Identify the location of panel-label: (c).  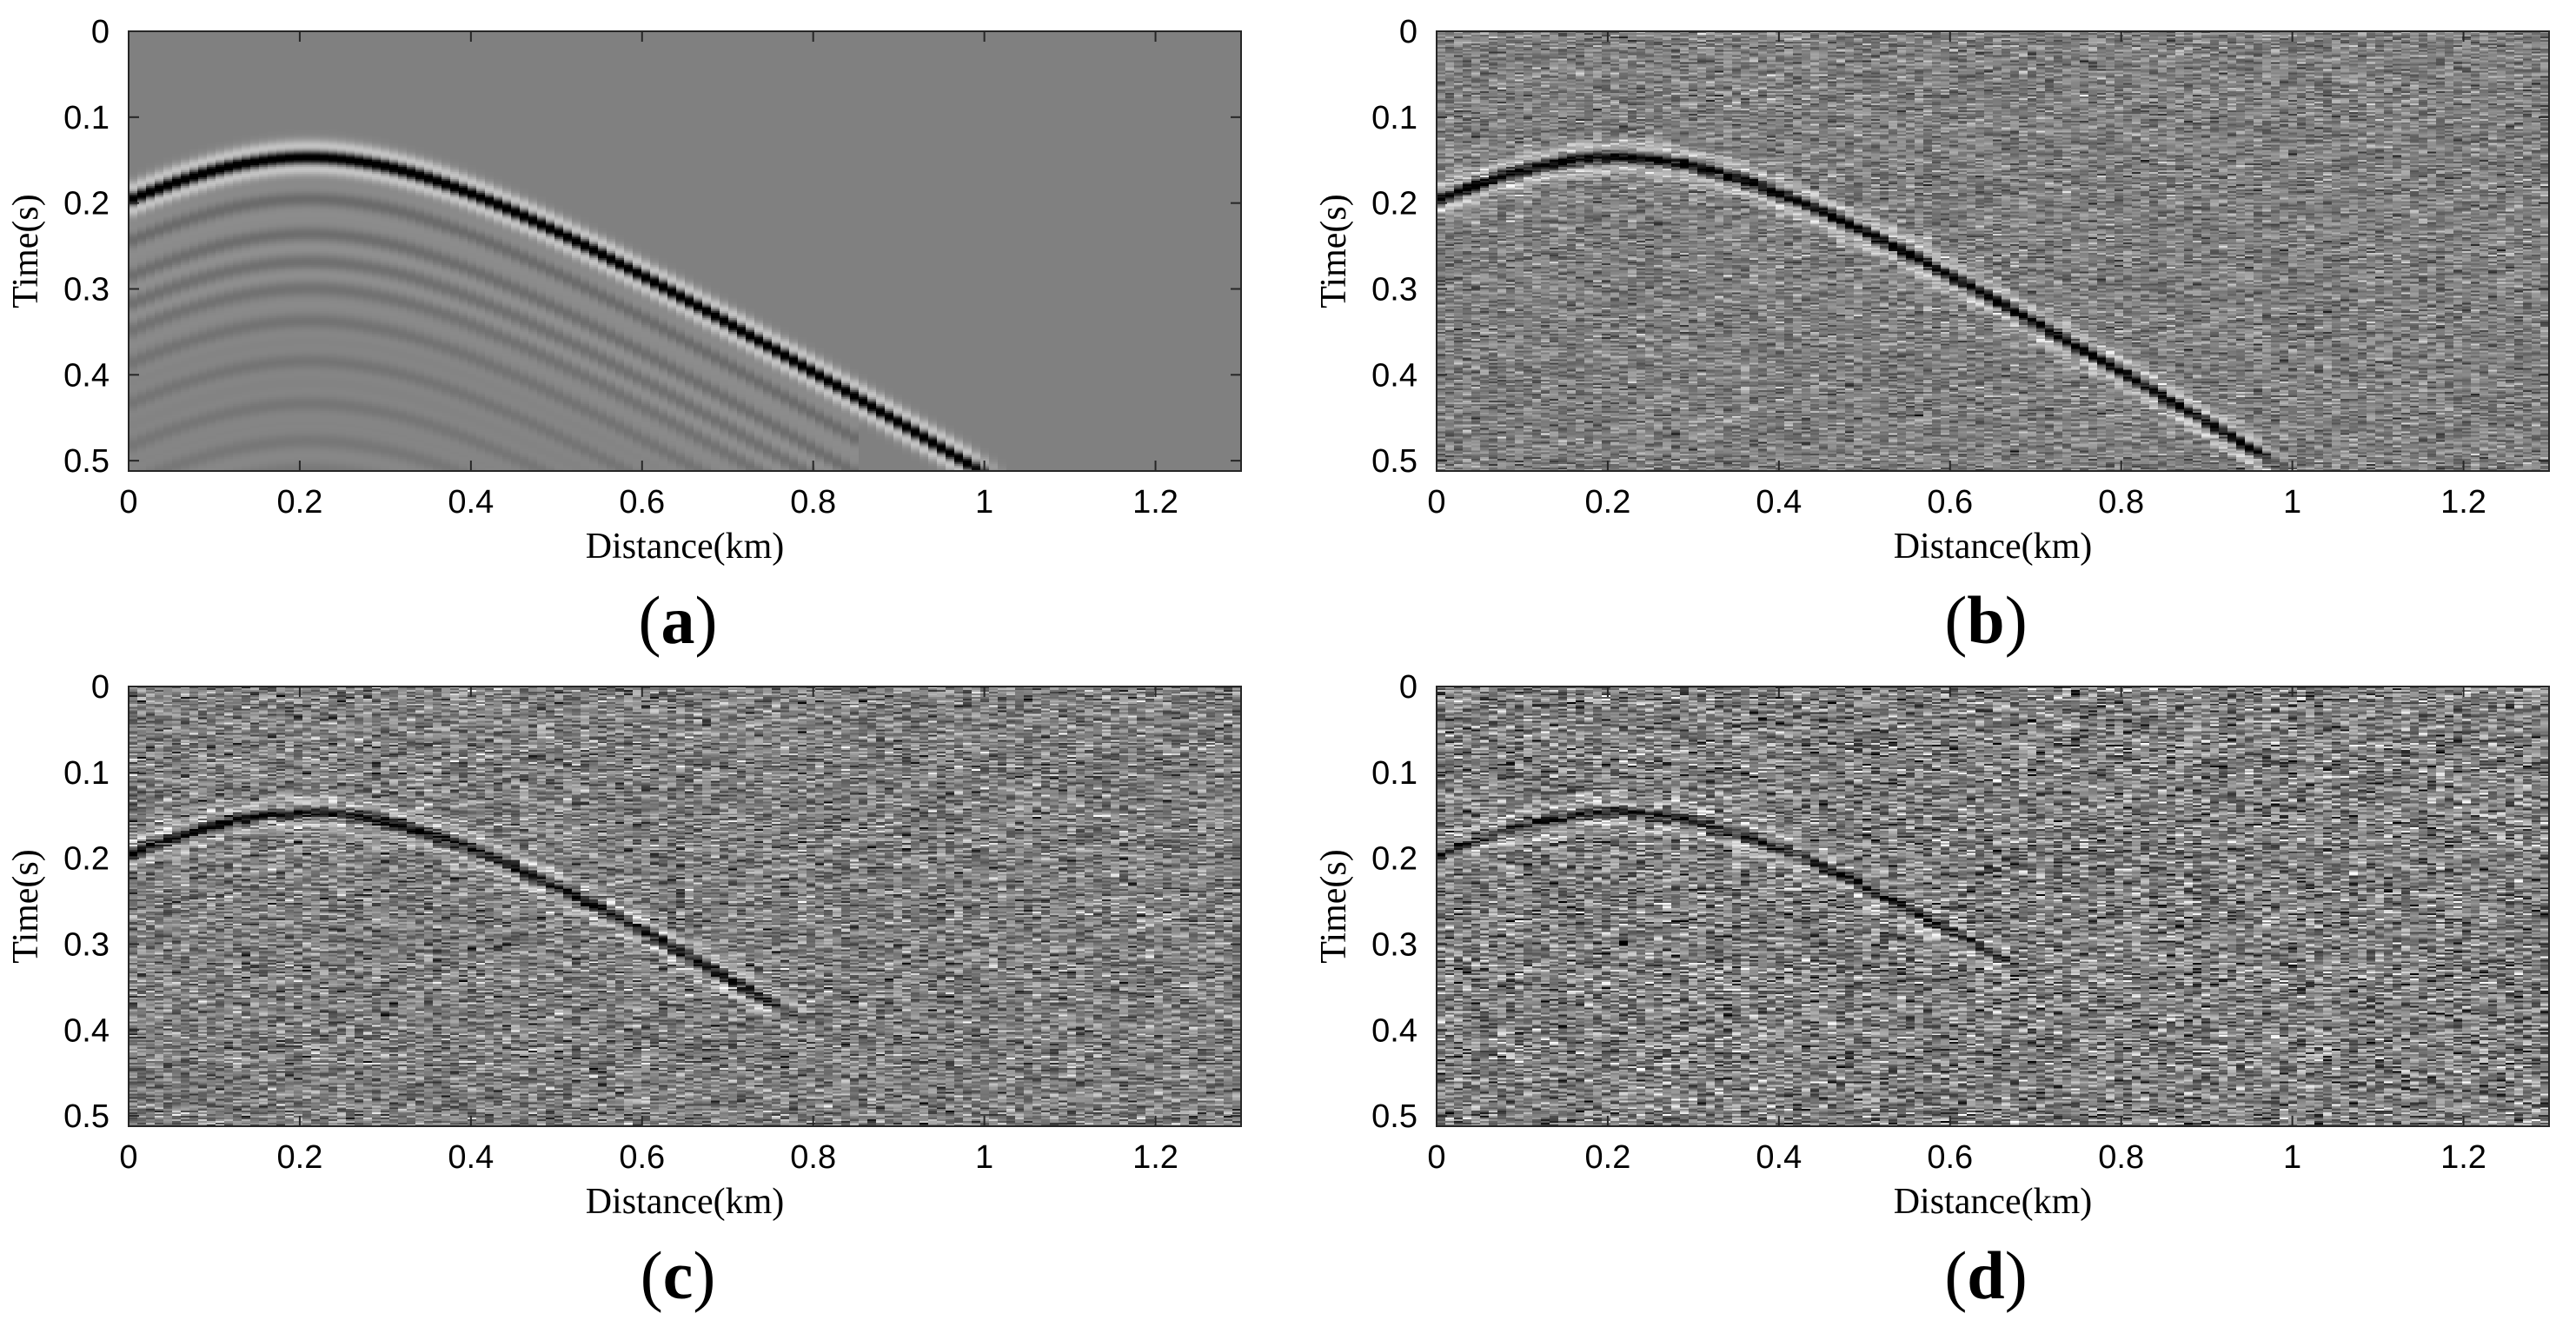
(678, 1275).